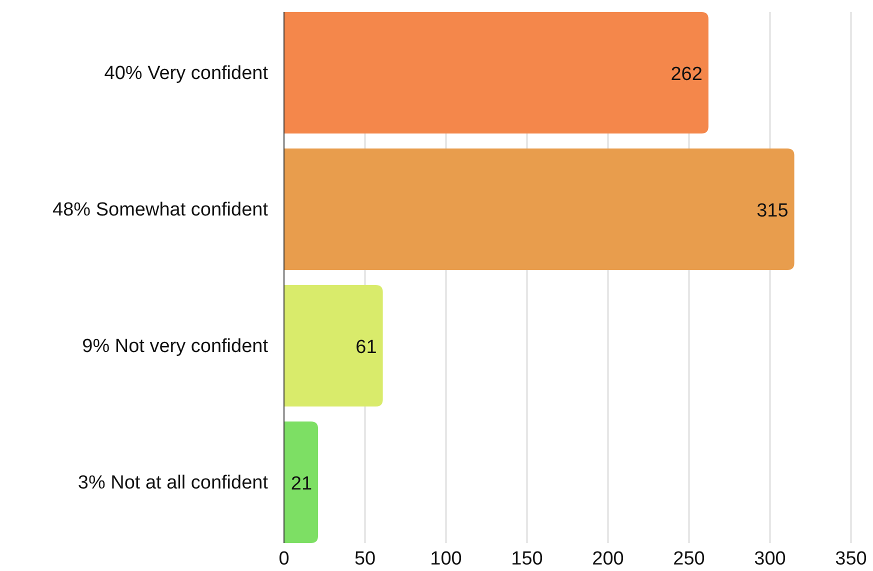 The width and height of the screenshot is (873, 571). What do you see at coordinates (186, 73) in the screenshot?
I see `y-tick-label: 40% Very confident` at bounding box center [186, 73].